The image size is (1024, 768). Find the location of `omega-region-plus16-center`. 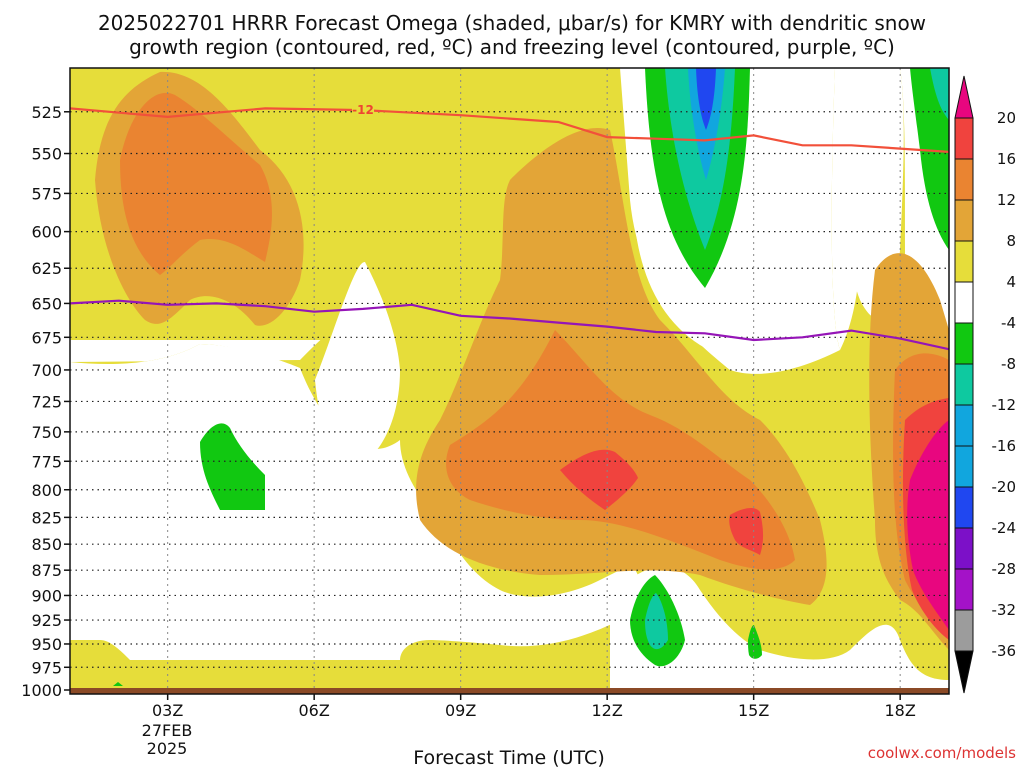

omega-region-plus16-center is located at coordinates (599, 479).